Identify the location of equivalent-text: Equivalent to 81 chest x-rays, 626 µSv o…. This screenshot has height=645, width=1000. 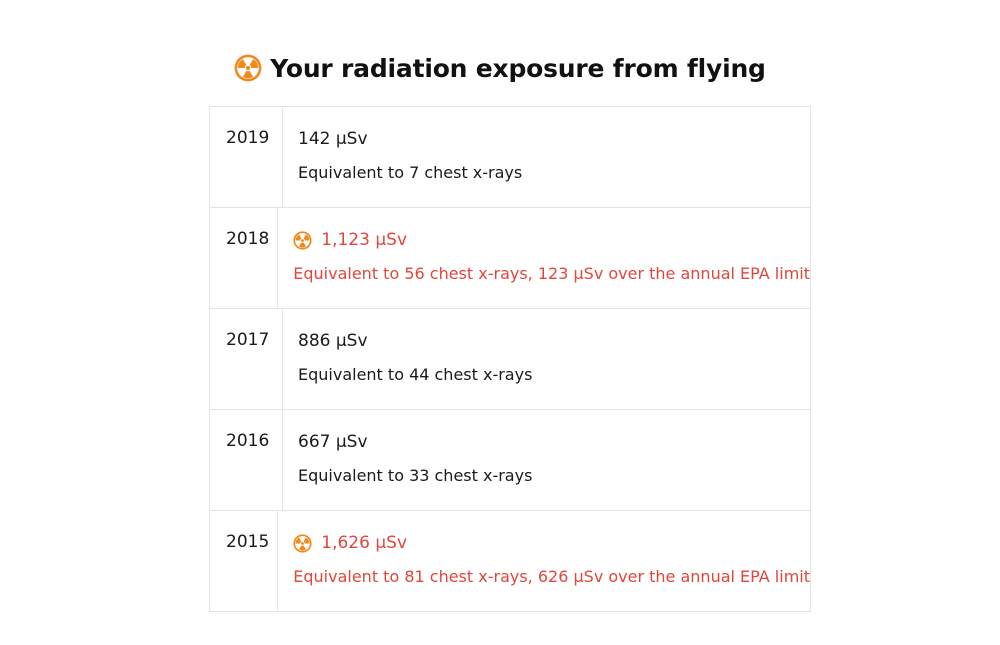
(551, 576).